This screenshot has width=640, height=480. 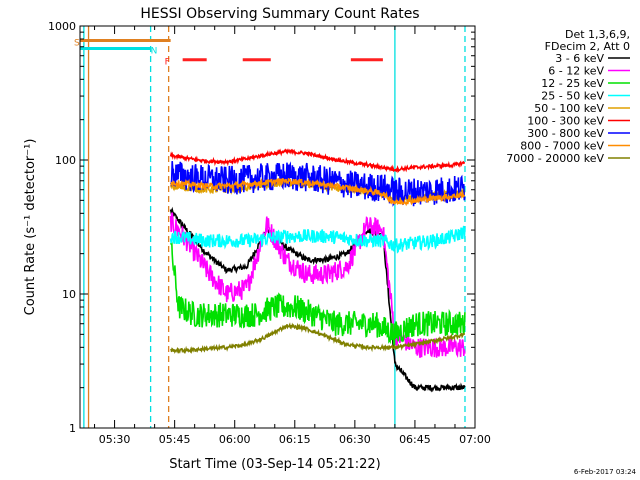 What do you see at coordinates (569, 108) in the screenshot?
I see `legend-entry-label: 50 - 100 keV` at bounding box center [569, 108].